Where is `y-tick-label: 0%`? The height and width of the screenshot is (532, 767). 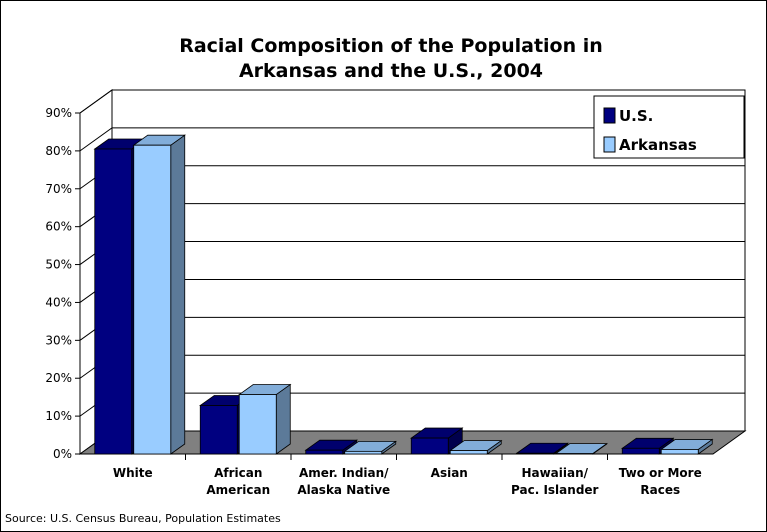 y-tick-label: 0% is located at coordinates (62, 454).